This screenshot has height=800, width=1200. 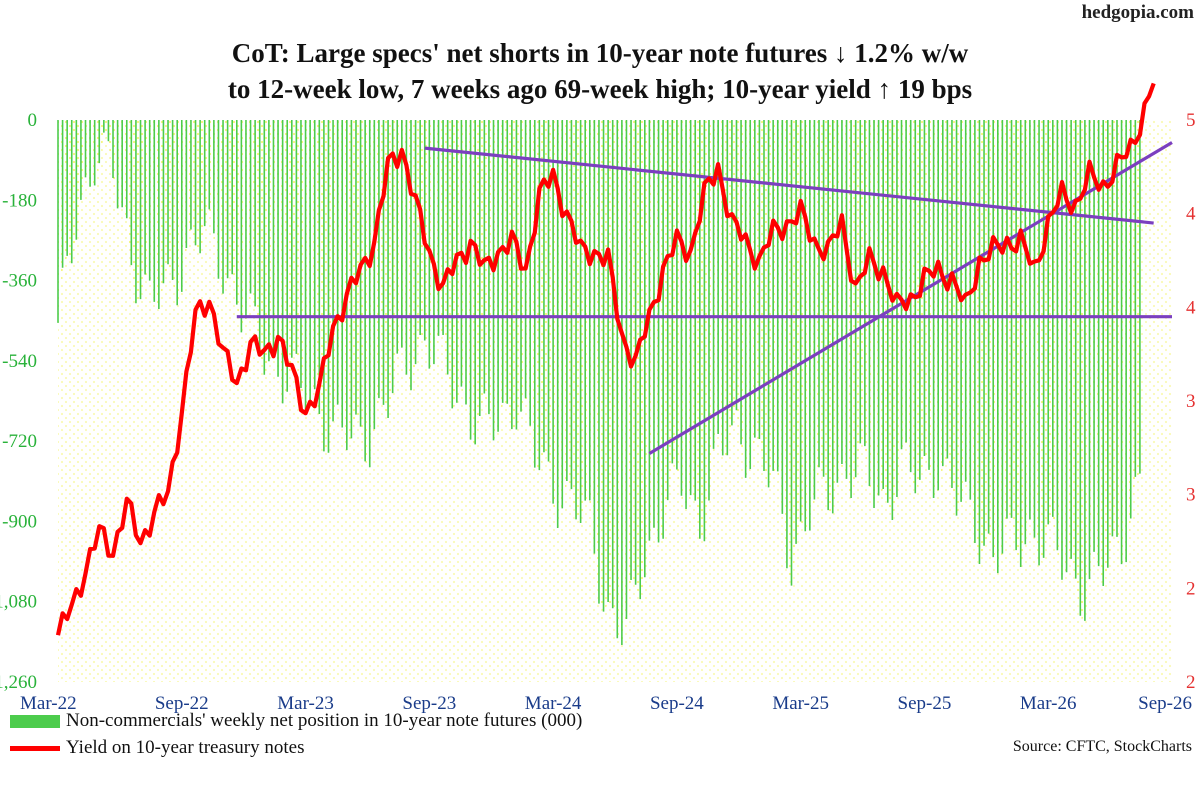 I want to click on x-axis-tick-label: Sep-24, so click(x=677, y=703).